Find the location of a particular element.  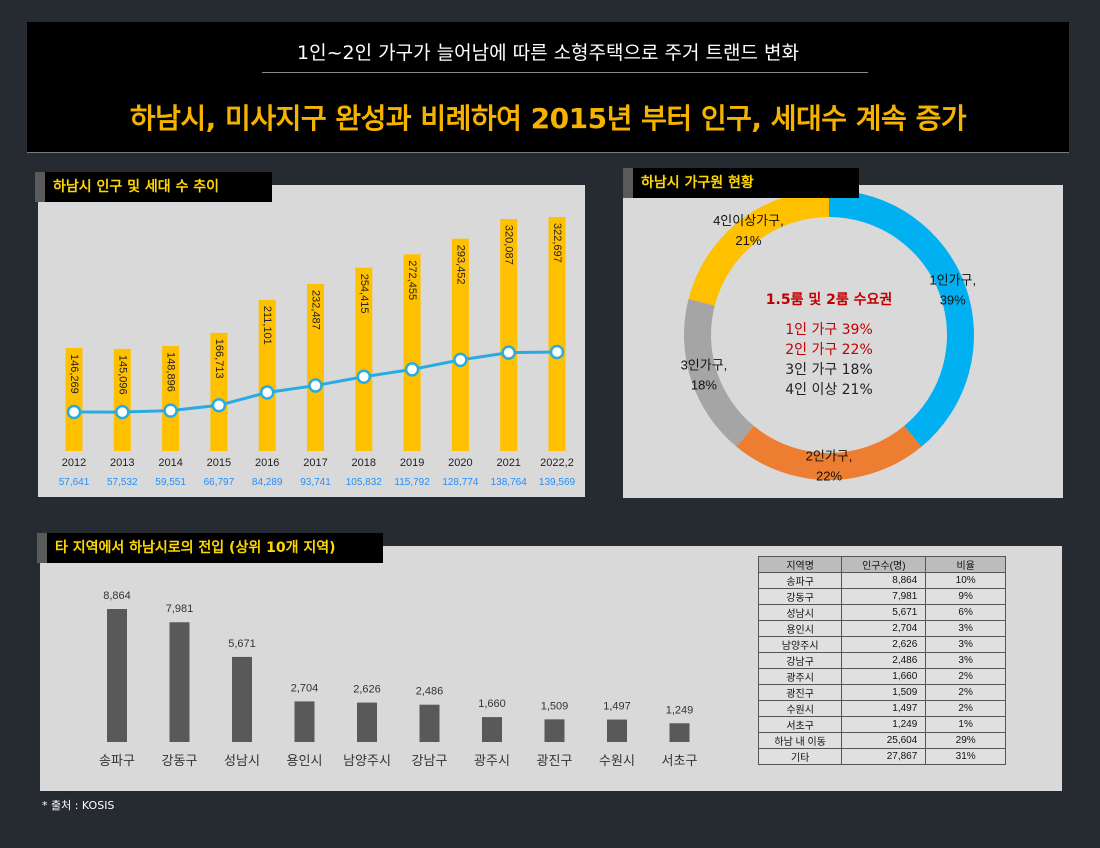

population-bar-label: 320,087 is located at coordinates (509, 245).